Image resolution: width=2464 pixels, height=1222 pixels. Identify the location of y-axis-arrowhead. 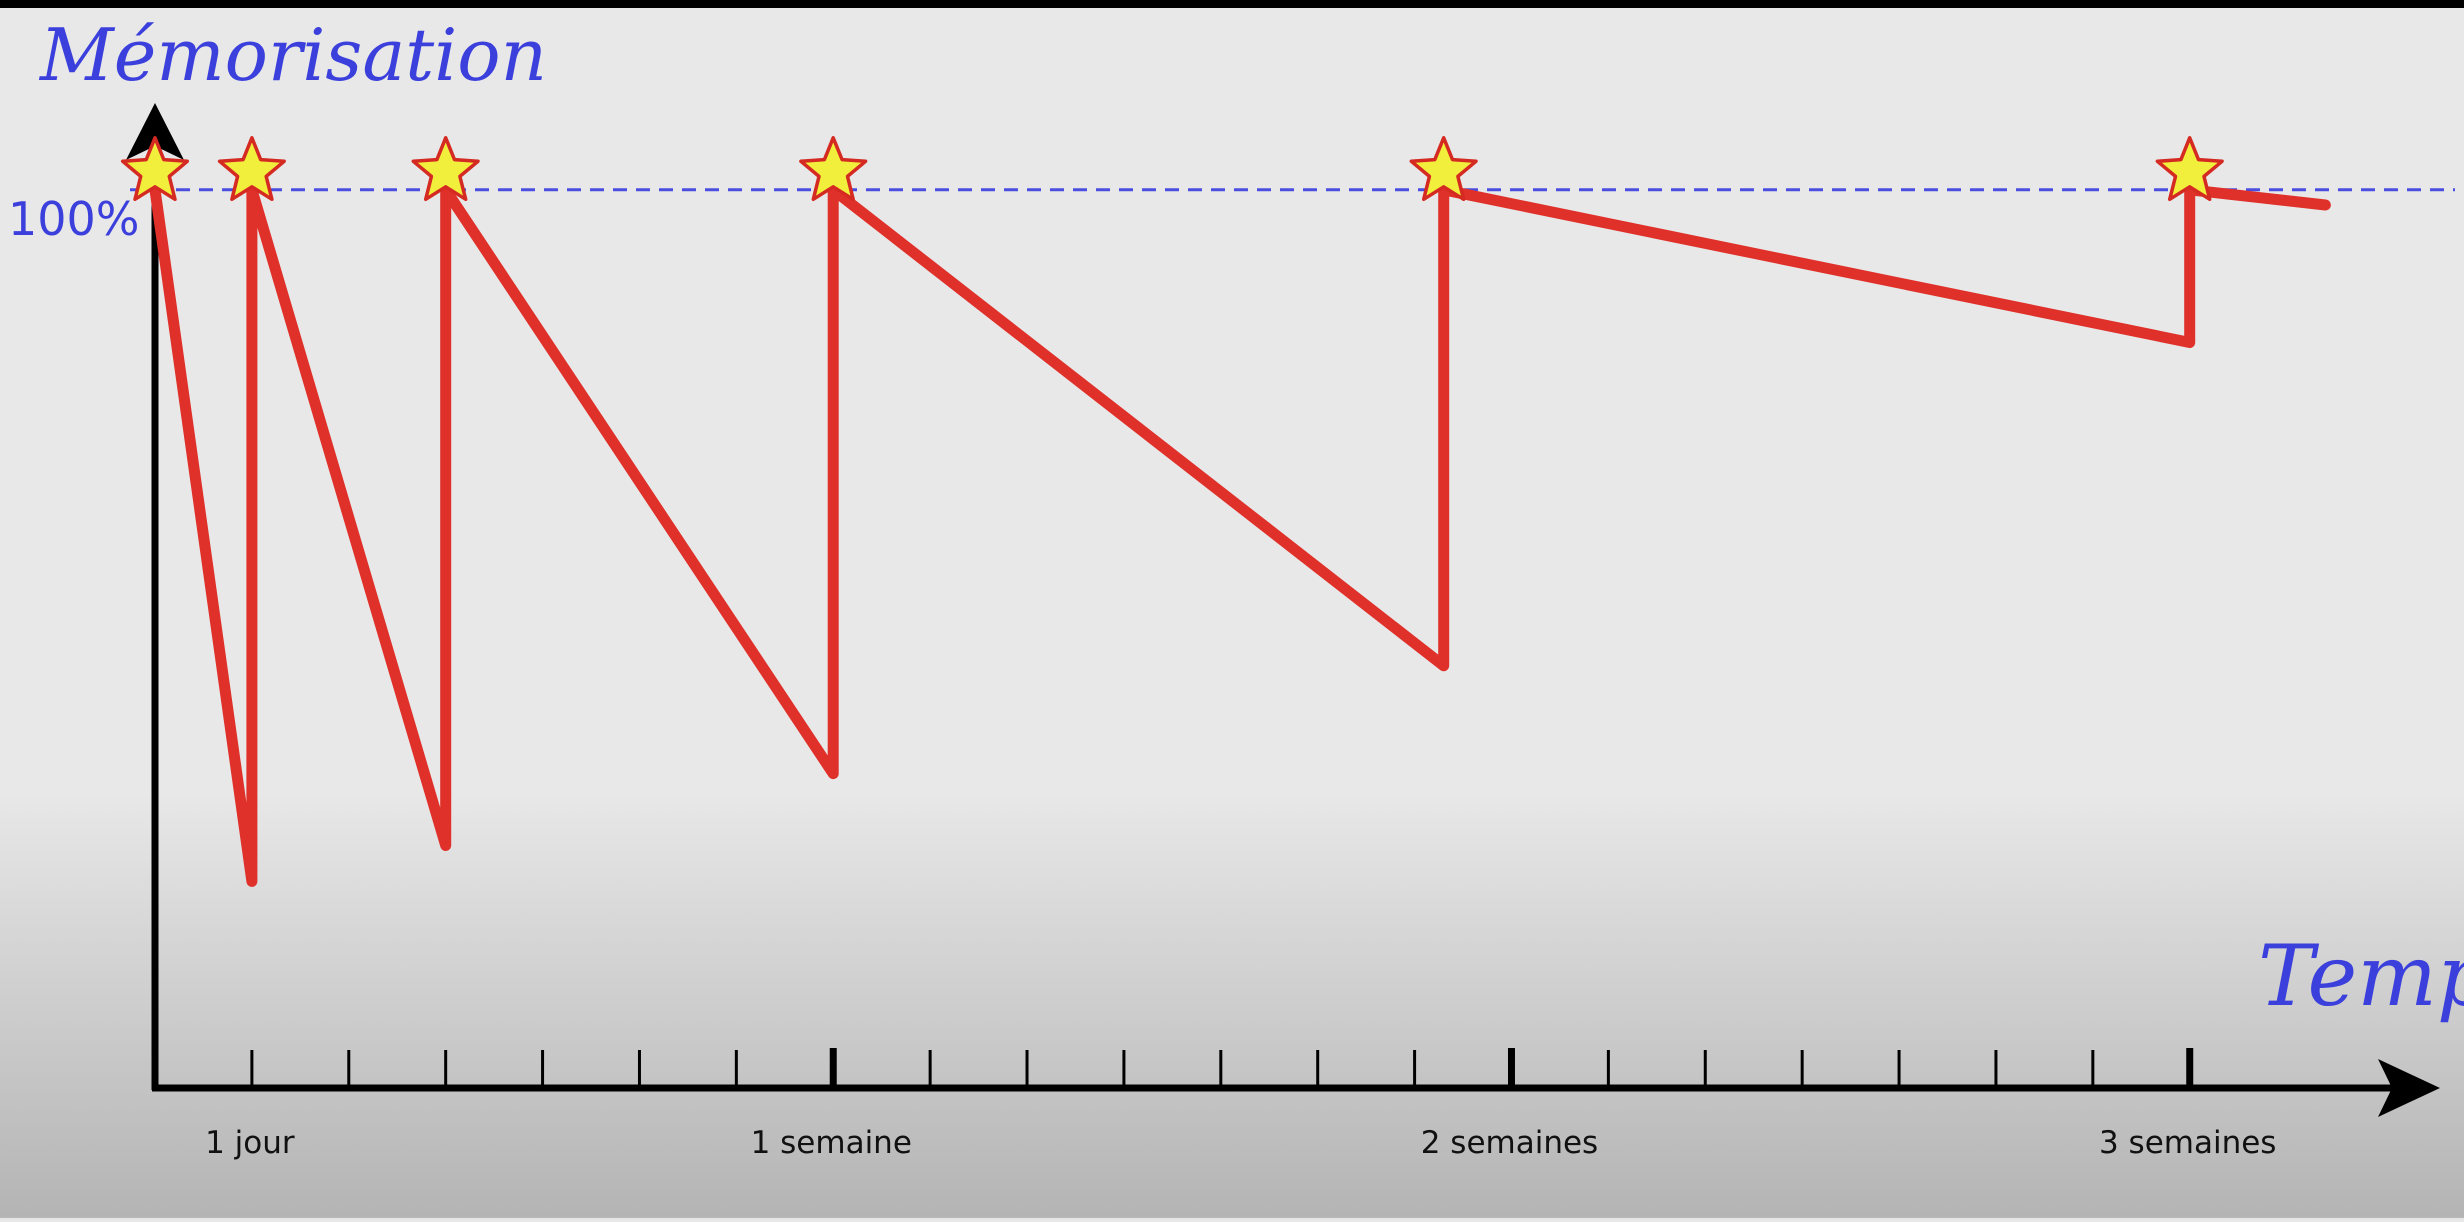
(155, 131).